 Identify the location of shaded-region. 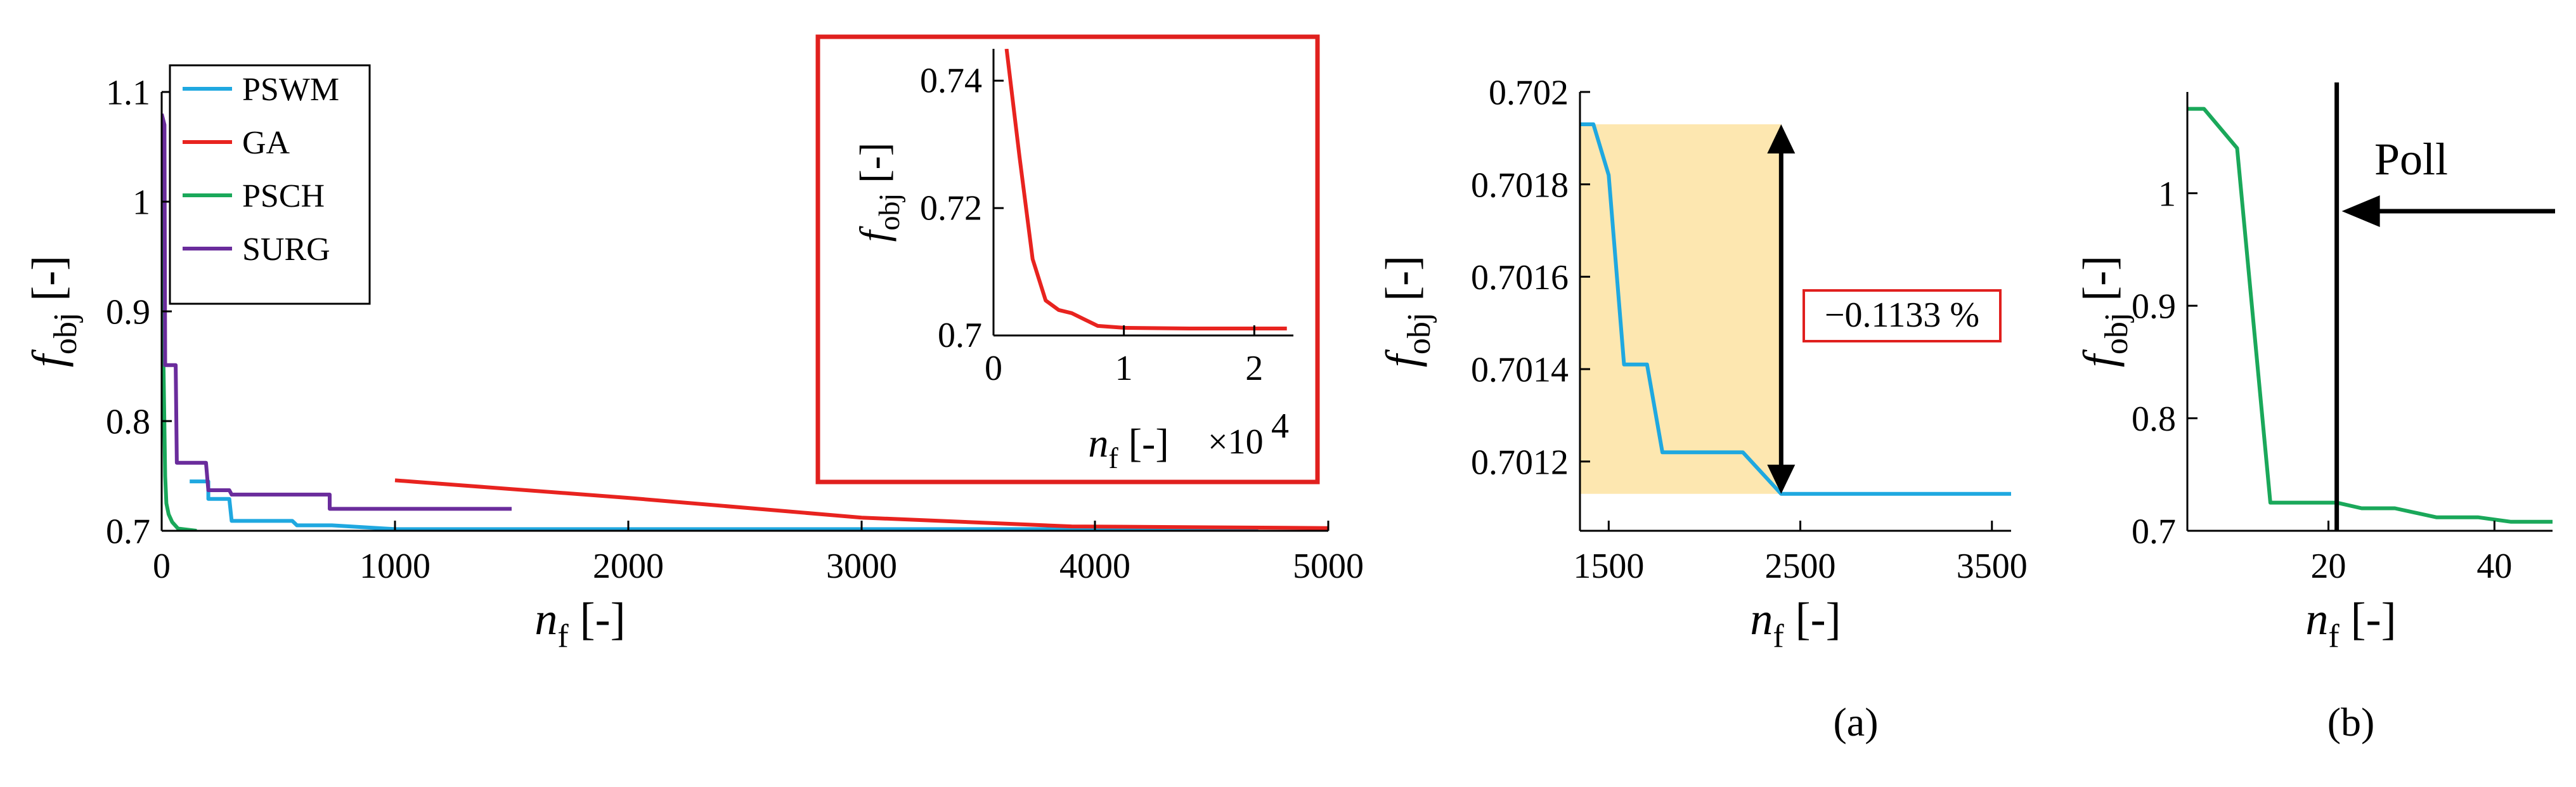
(1681, 309).